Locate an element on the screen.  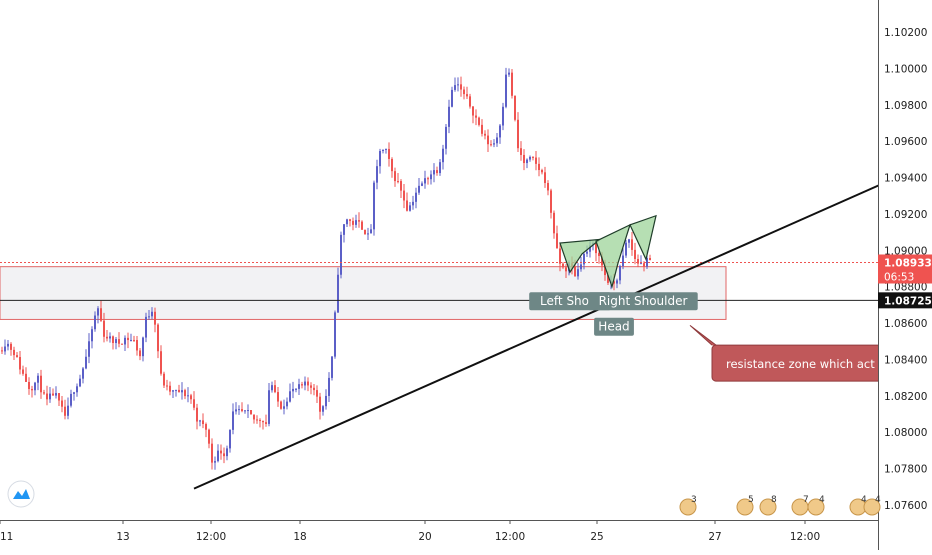
time-tick-label: 12:00 is located at coordinates (211, 537).